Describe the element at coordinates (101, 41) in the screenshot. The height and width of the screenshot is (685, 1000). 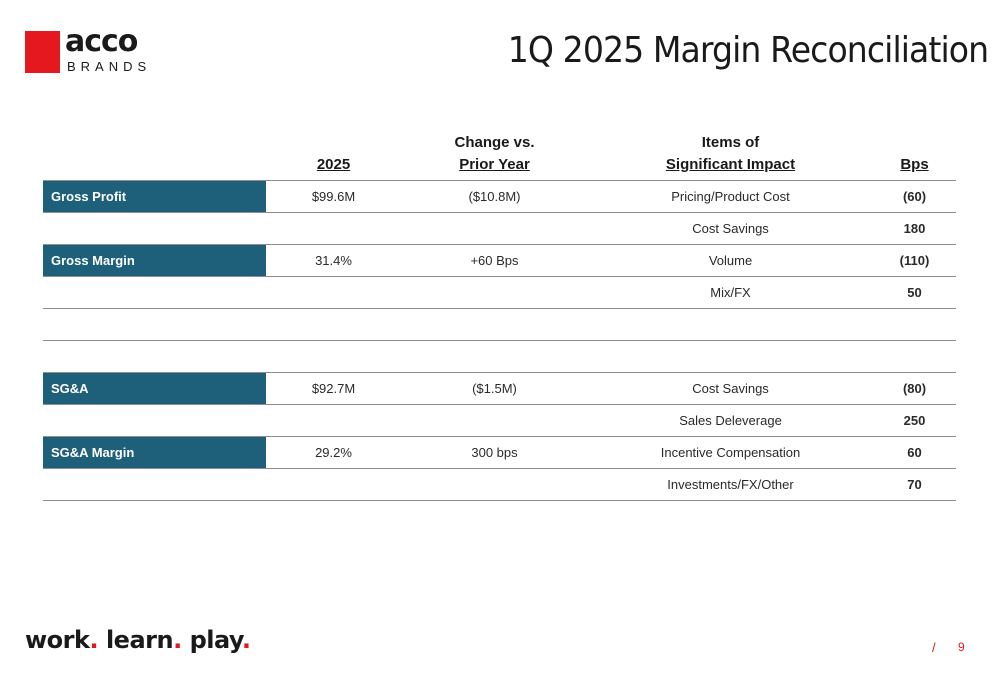
I see `logo-brand-text: acco` at that location.